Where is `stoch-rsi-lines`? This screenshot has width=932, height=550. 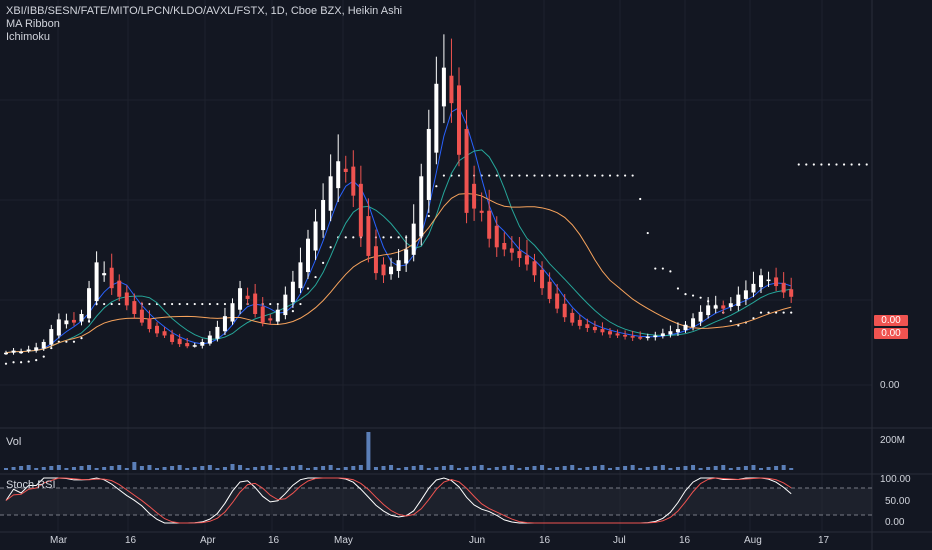
stoch-rsi-lines is located at coordinates (398, 500).